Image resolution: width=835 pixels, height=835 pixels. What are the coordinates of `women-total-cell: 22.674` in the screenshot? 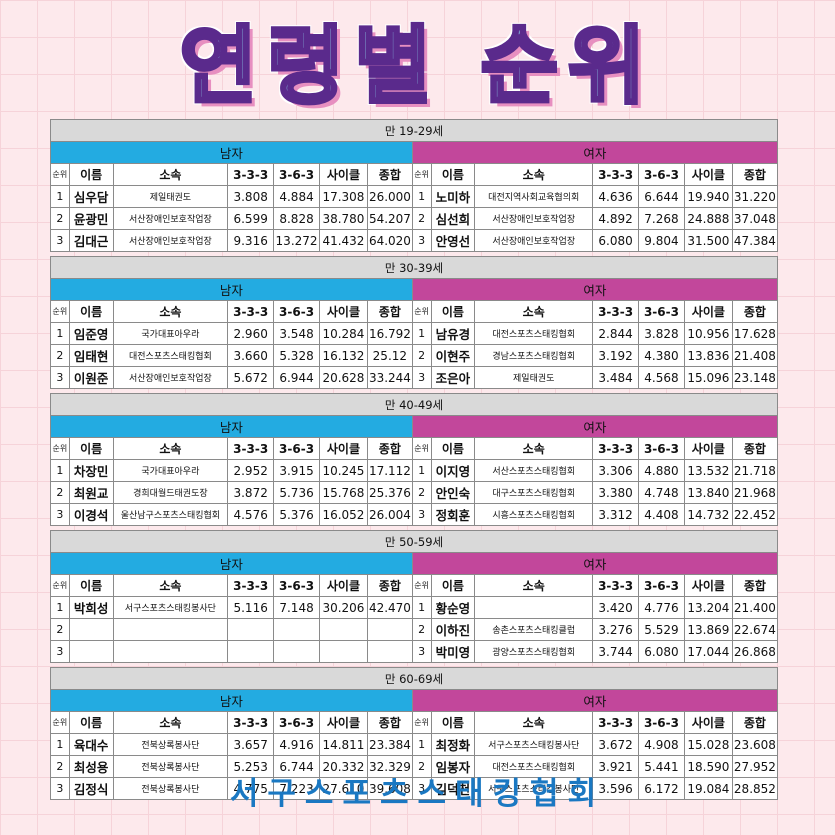 It's located at (755, 629).